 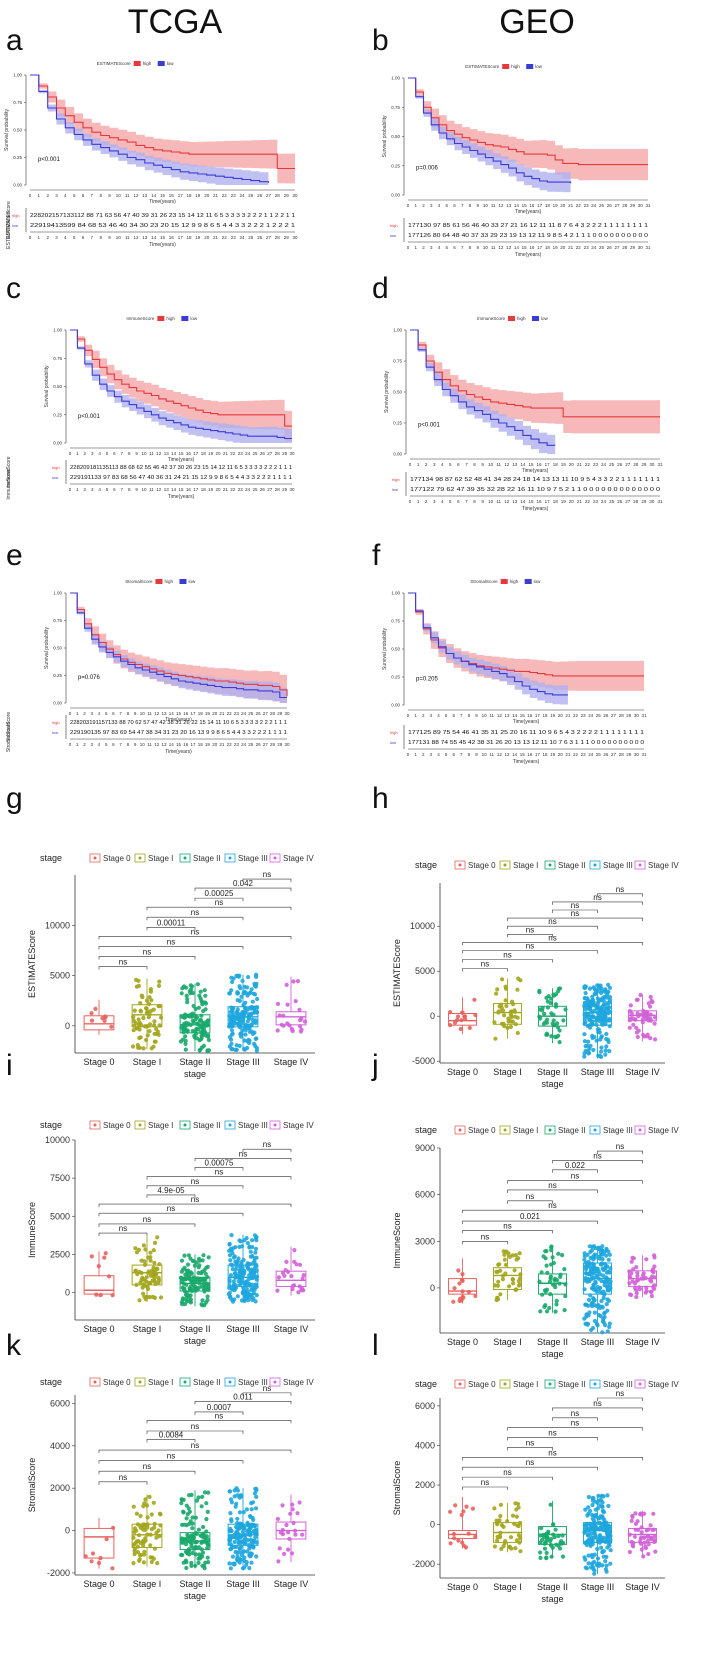 What do you see at coordinates (617, 205) in the screenshot?
I see `x-tick-label: 27` at bounding box center [617, 205].